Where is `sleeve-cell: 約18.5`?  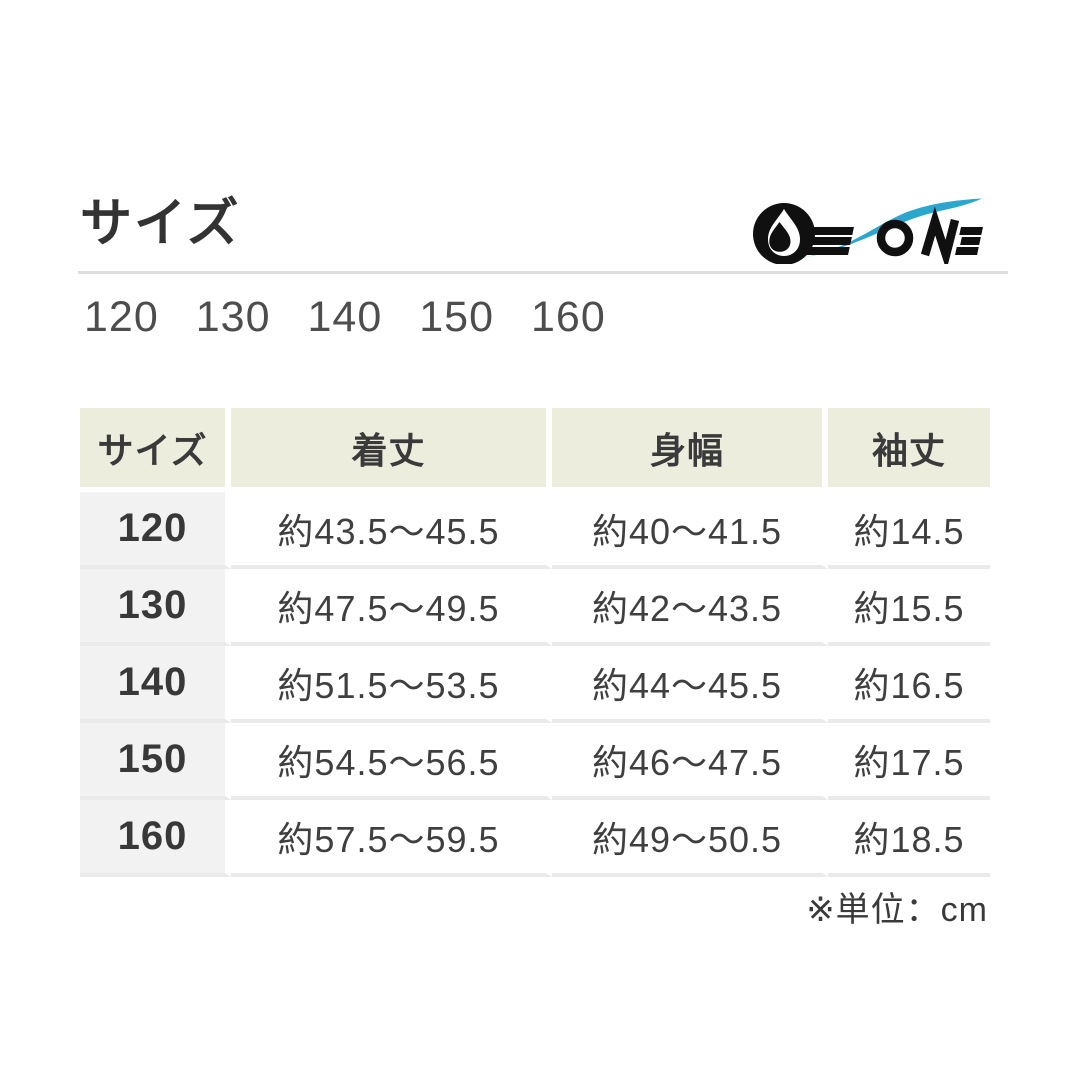 sleeve-cell: 約18.5 is located at coordinates (909, 838).